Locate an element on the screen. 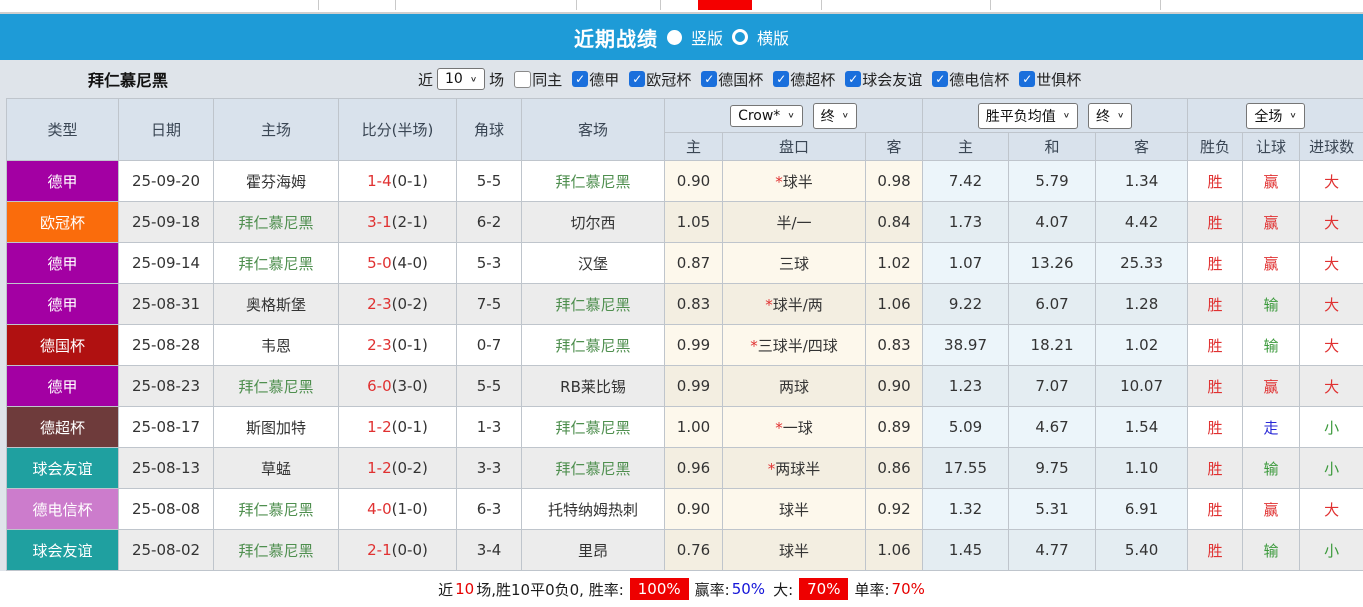 Image resolution: width=1363 pixels, height=607 pixels. corners: 6-3 is located at coordinates (489, 509).